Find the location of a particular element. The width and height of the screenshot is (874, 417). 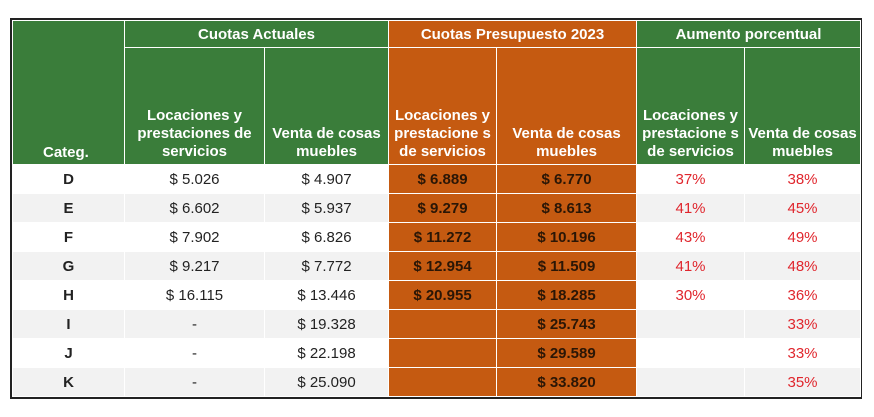

table-row: J - $ 22.198 $ 29.589 33% is located at coordinates (437, 353).